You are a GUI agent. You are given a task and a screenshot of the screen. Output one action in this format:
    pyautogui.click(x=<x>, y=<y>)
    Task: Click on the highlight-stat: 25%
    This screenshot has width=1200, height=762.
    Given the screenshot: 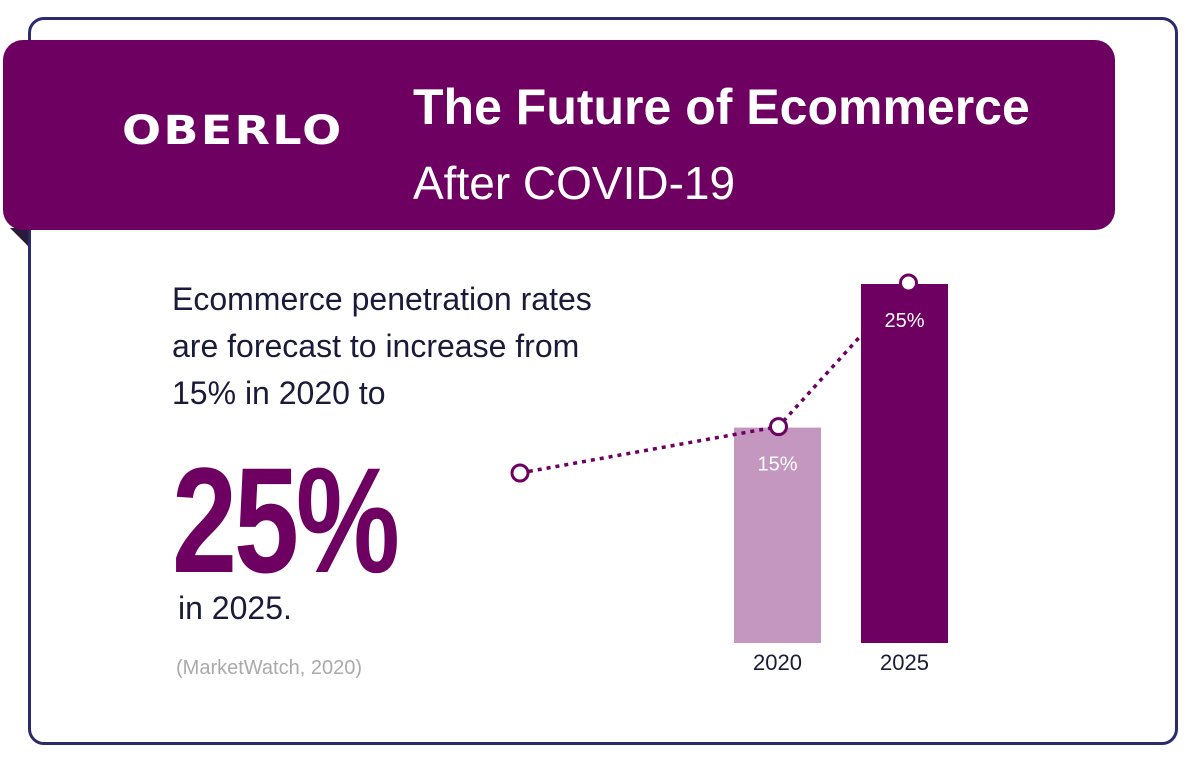 What is the action you would take?
    pyautogui.click(x=286, y=520)
    